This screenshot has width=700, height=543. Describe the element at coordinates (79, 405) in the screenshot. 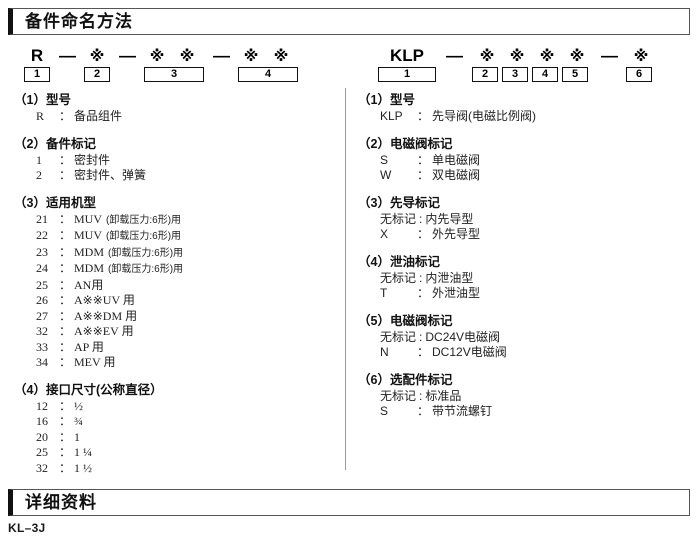

I see `spec-item-value: ½` at that location.